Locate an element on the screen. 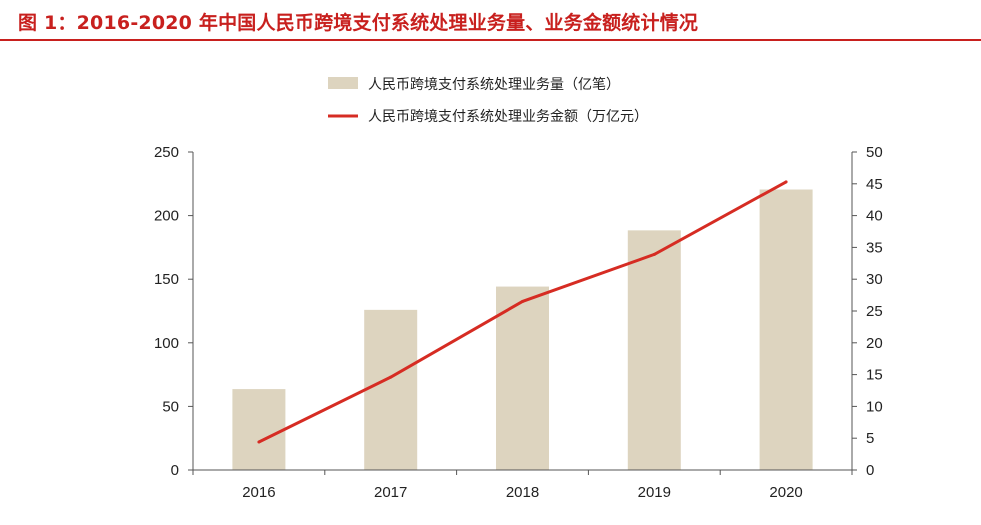  right-tick-label: 35 is located at coordinates (874, 247).